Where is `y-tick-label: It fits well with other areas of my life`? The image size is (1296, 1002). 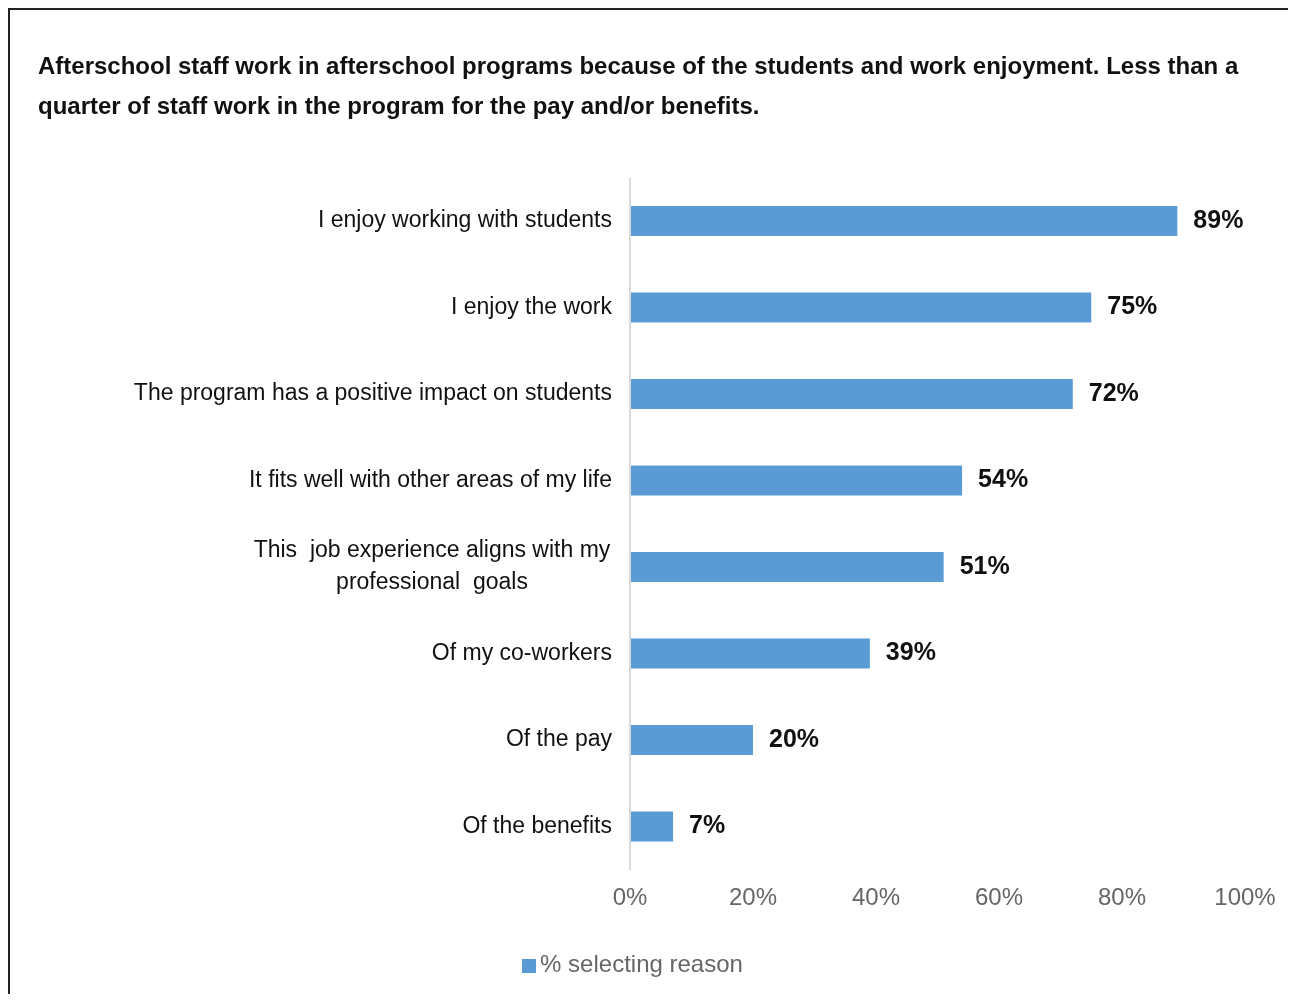 y-tick-label: It fits well with other areas of my life is located at coordinates (430, 478).